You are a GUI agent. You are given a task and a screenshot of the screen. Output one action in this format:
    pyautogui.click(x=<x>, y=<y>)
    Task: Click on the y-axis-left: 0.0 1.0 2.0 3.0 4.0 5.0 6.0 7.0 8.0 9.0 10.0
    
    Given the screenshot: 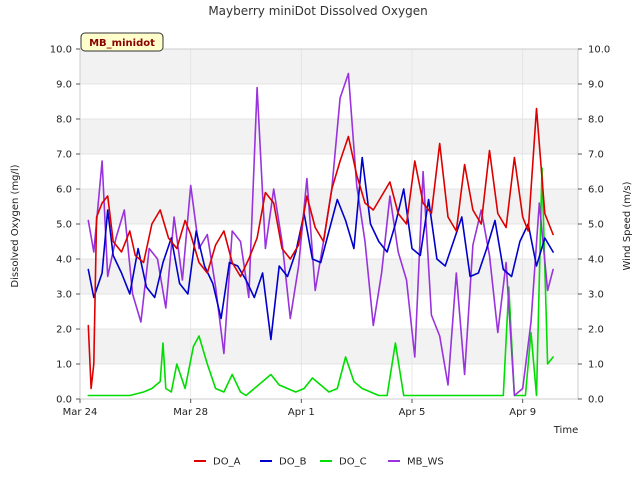 What is the action you would take?
    pyautogui.click(x=65, y=225)
    